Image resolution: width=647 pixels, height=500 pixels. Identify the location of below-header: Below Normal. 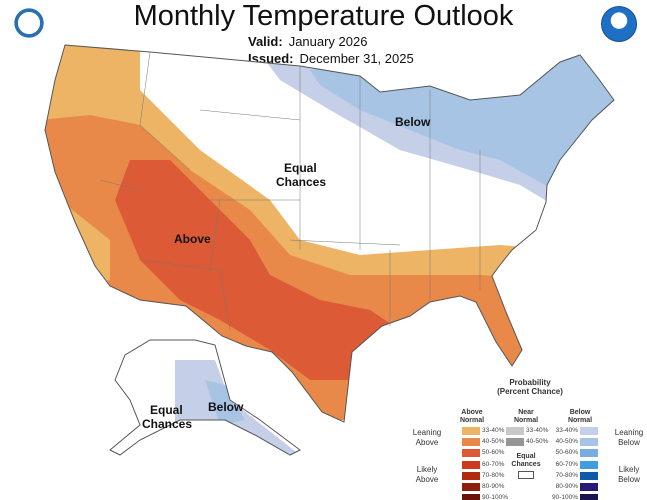
(580, 417).